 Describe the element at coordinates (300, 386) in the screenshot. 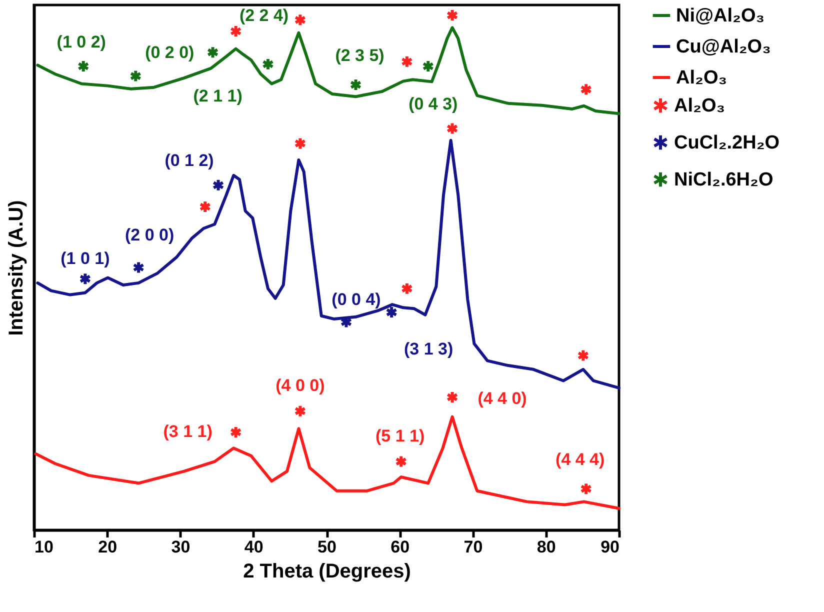

I see `annotation: (4 0 0)` at that location.